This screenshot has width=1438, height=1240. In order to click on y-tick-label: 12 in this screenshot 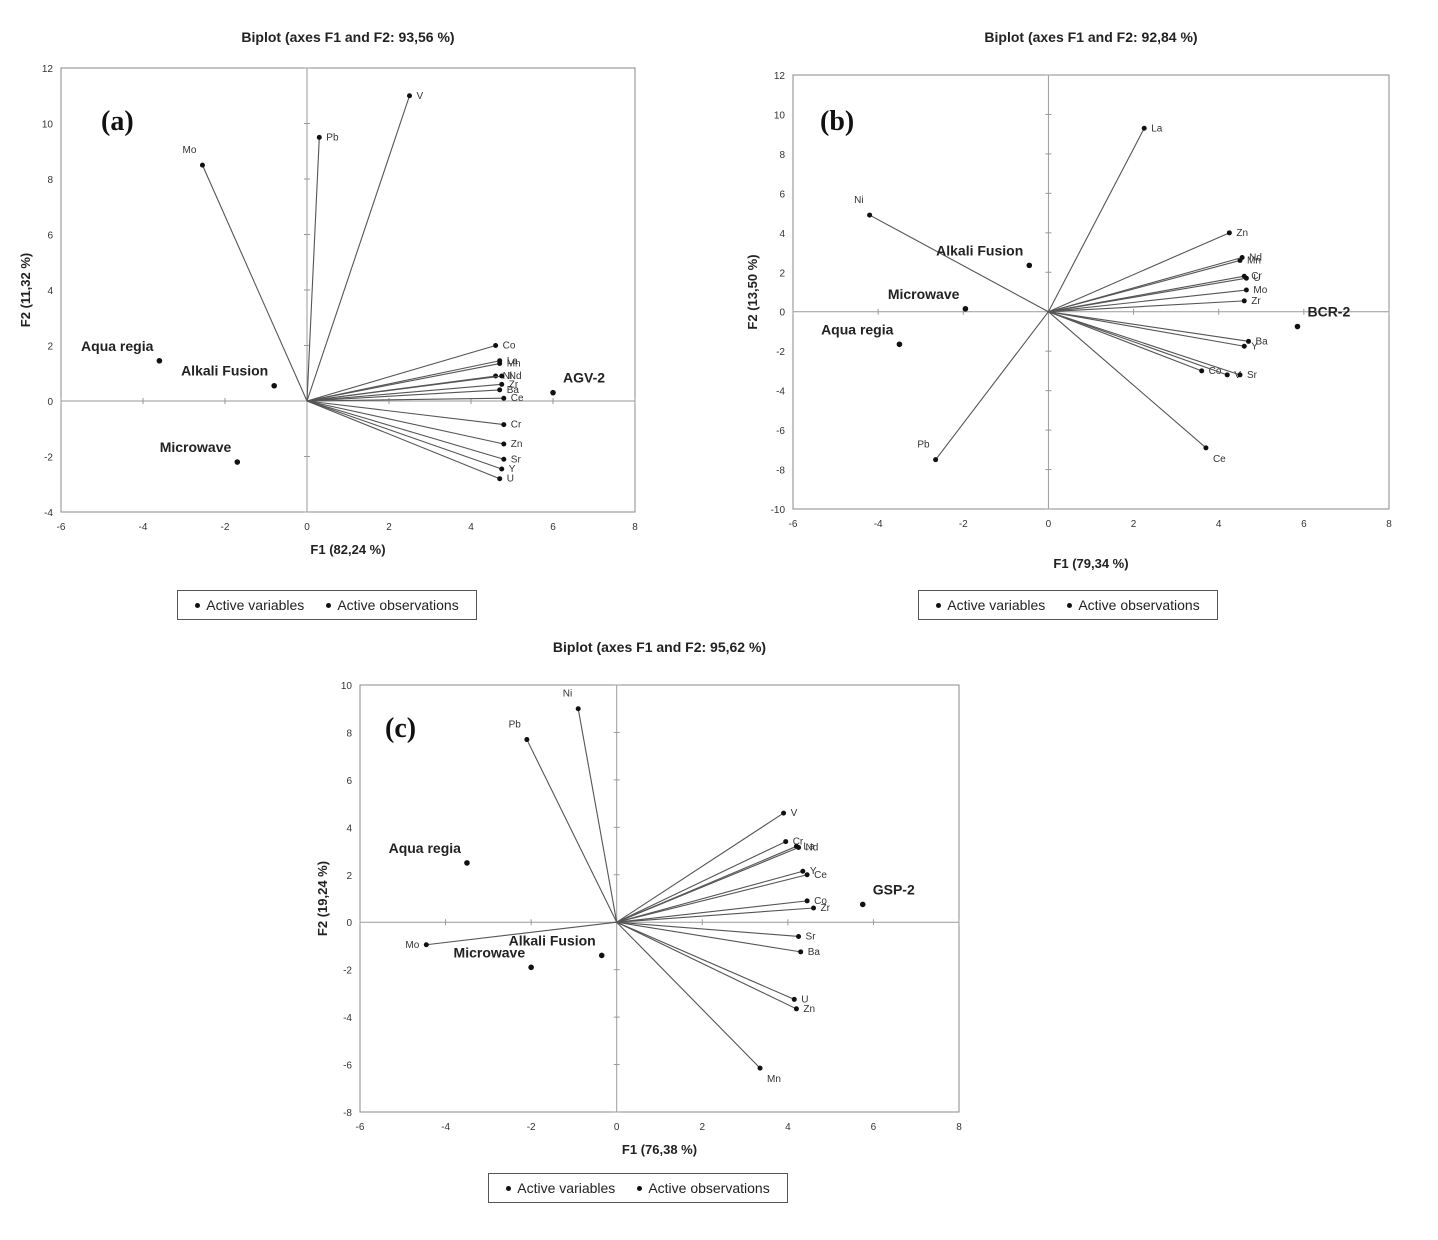, I will do `click(48, 69)`.